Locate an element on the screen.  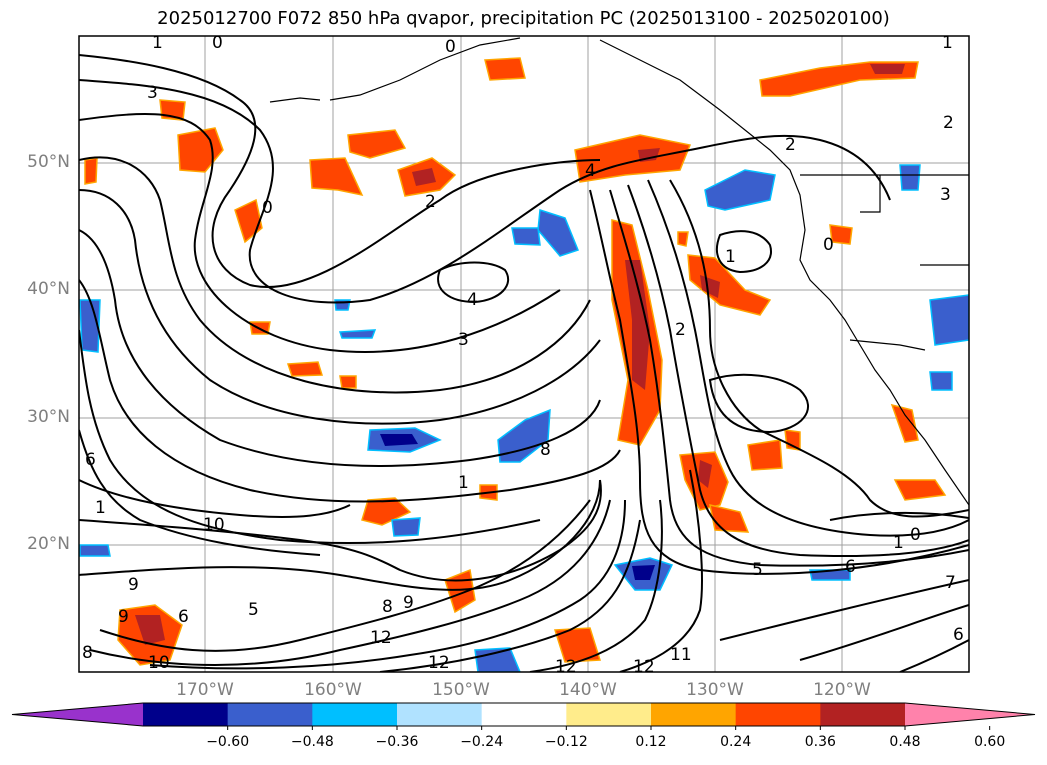
lat-label-20n: 20°N is located at coordinates (48, 544).